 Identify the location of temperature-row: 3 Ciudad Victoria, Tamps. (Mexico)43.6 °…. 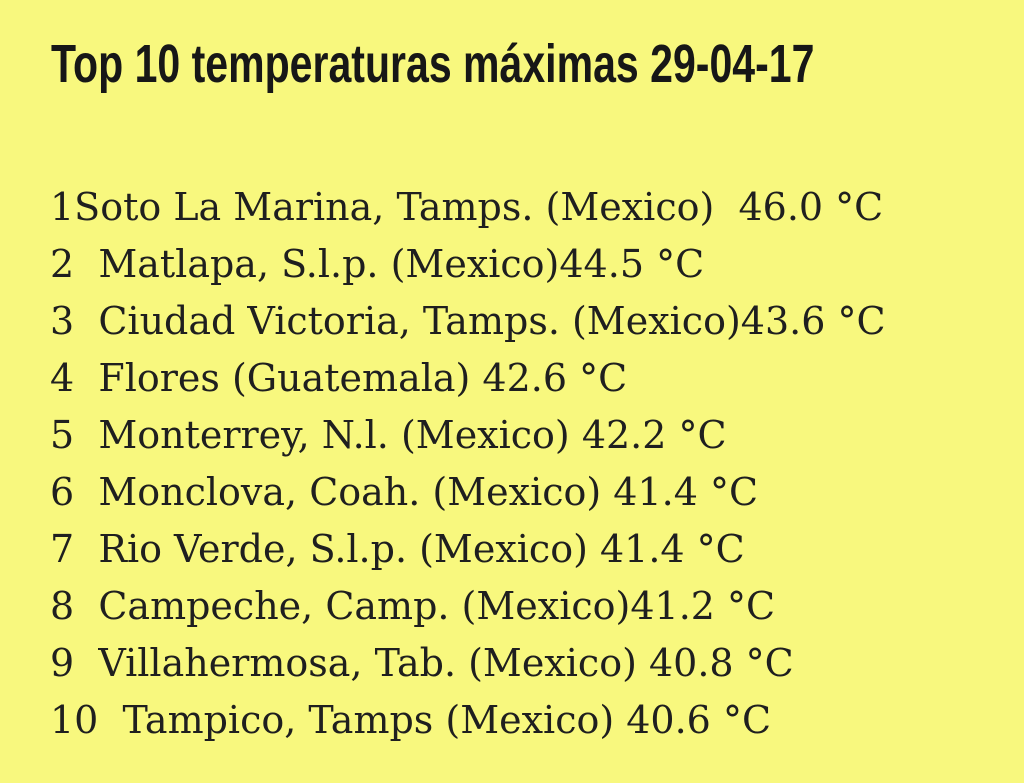
(468, 321).